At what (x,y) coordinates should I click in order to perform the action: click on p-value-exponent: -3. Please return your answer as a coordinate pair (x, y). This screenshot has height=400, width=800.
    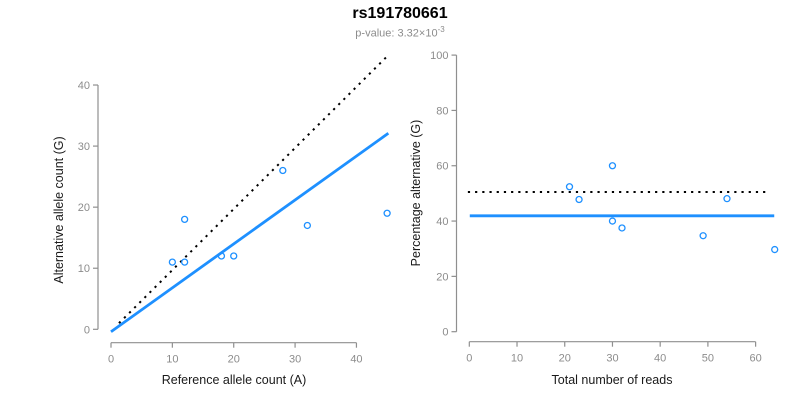
    Looking at the image, I should click on (441, 29).